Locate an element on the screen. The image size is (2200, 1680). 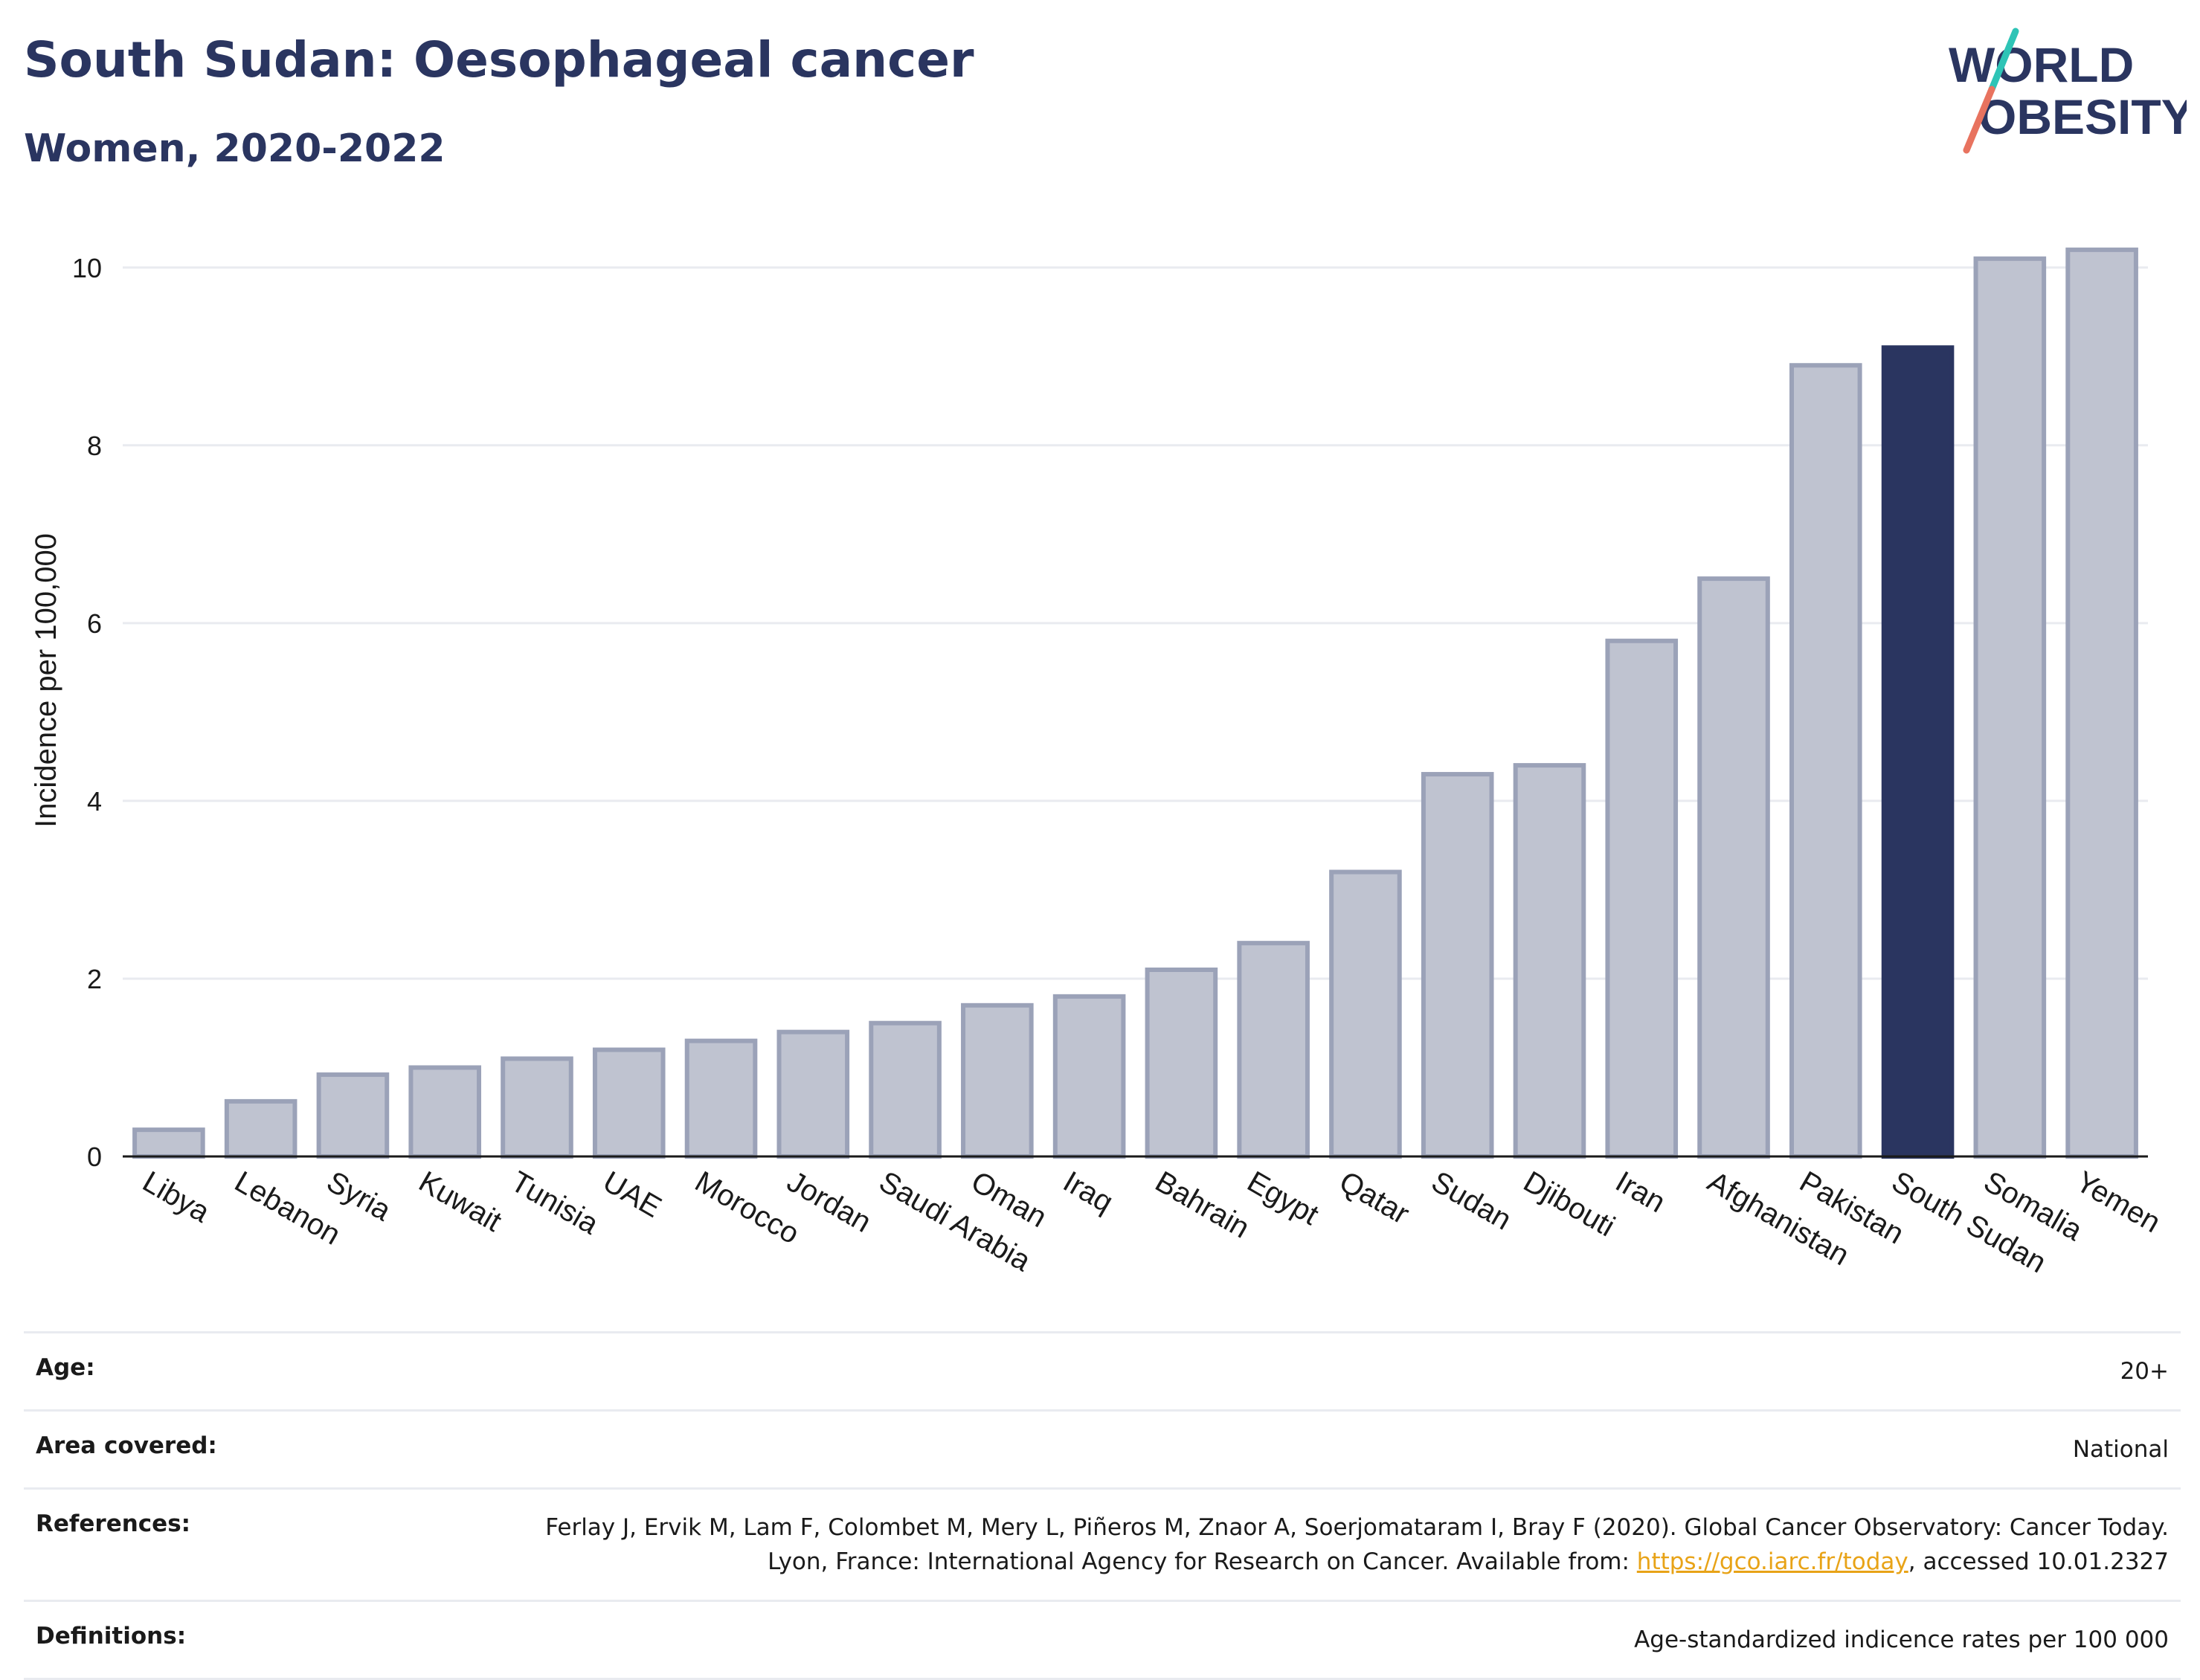
definitions-label: Definitions: is located at coordinates (111, 1637).